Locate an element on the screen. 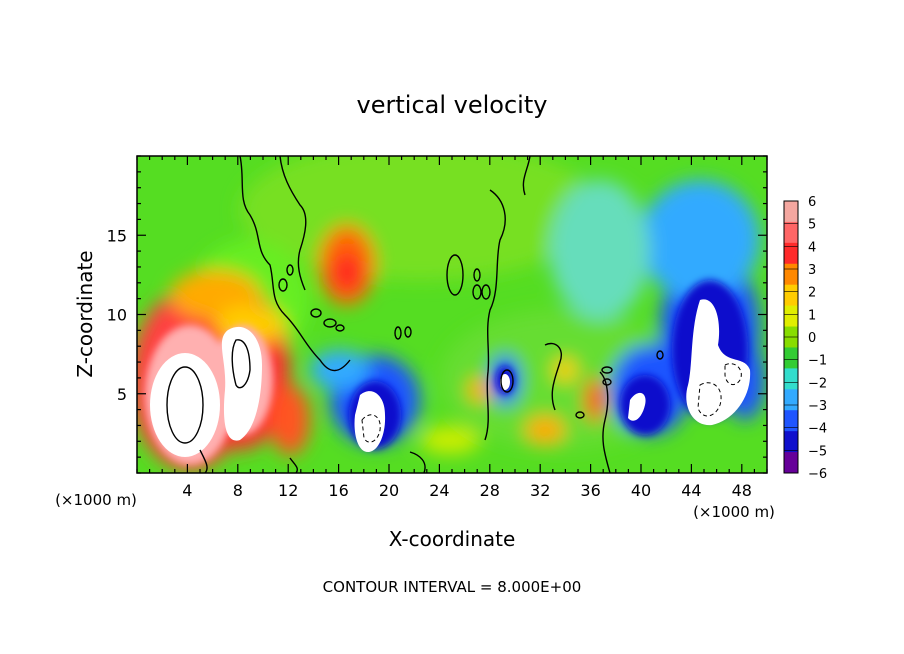  colorbar-label: 0 is located at coordinates (812, 338).